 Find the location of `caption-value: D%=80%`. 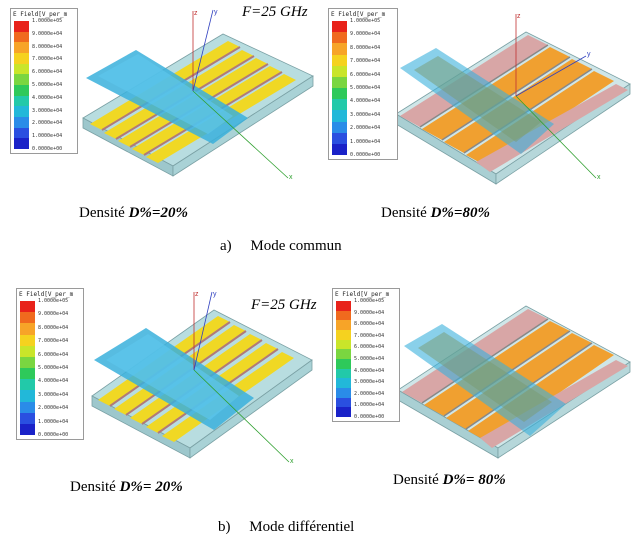

caption-value: D%=80% is located at coordinates (460, 213).